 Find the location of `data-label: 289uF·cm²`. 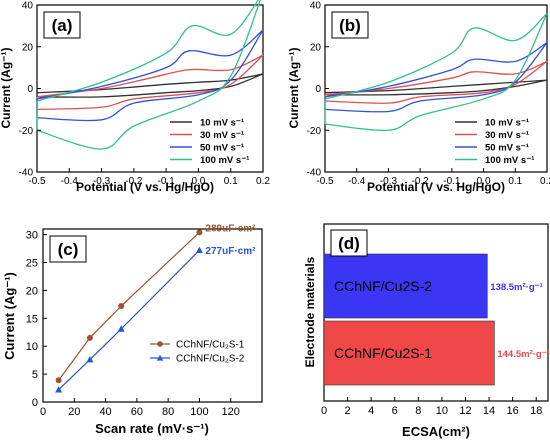

data-label: 289uF·cm² is located at coordinates (230, 228).